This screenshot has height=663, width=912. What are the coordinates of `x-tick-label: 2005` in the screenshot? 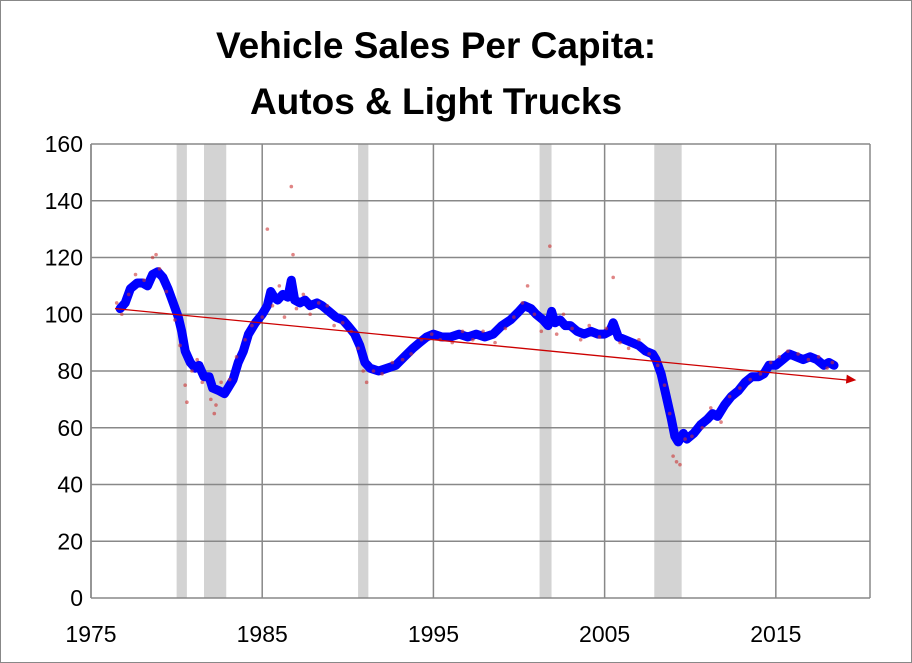 It's located at (604, 634).